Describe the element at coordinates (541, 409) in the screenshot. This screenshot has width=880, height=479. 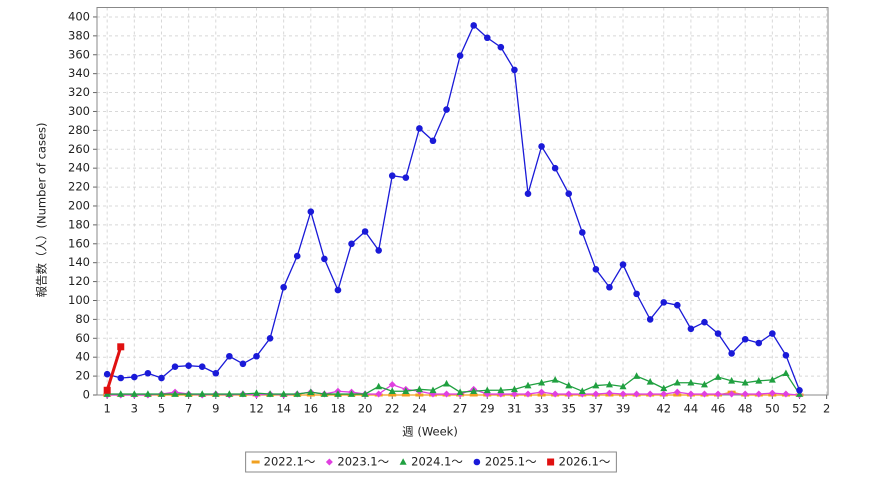
I see `x-tick-label: 33` at that location.